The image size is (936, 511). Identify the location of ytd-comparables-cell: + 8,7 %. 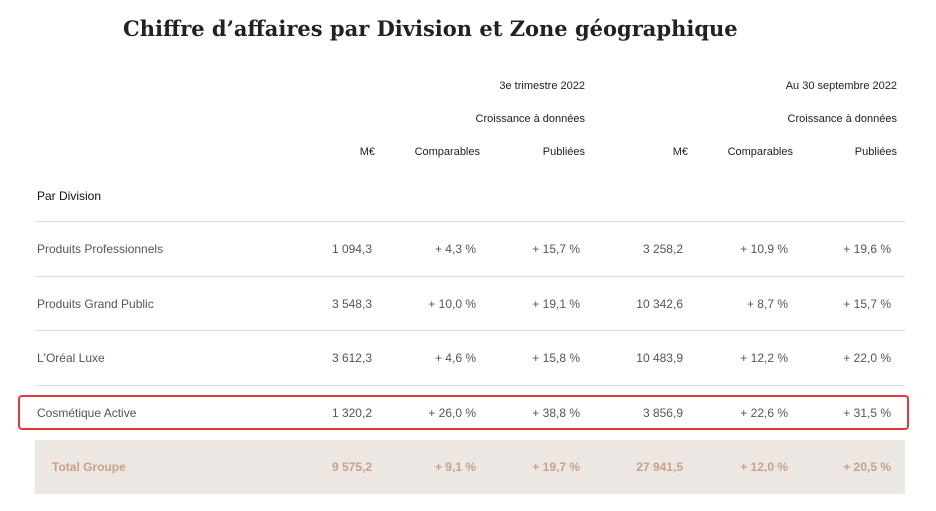
(767, 304).